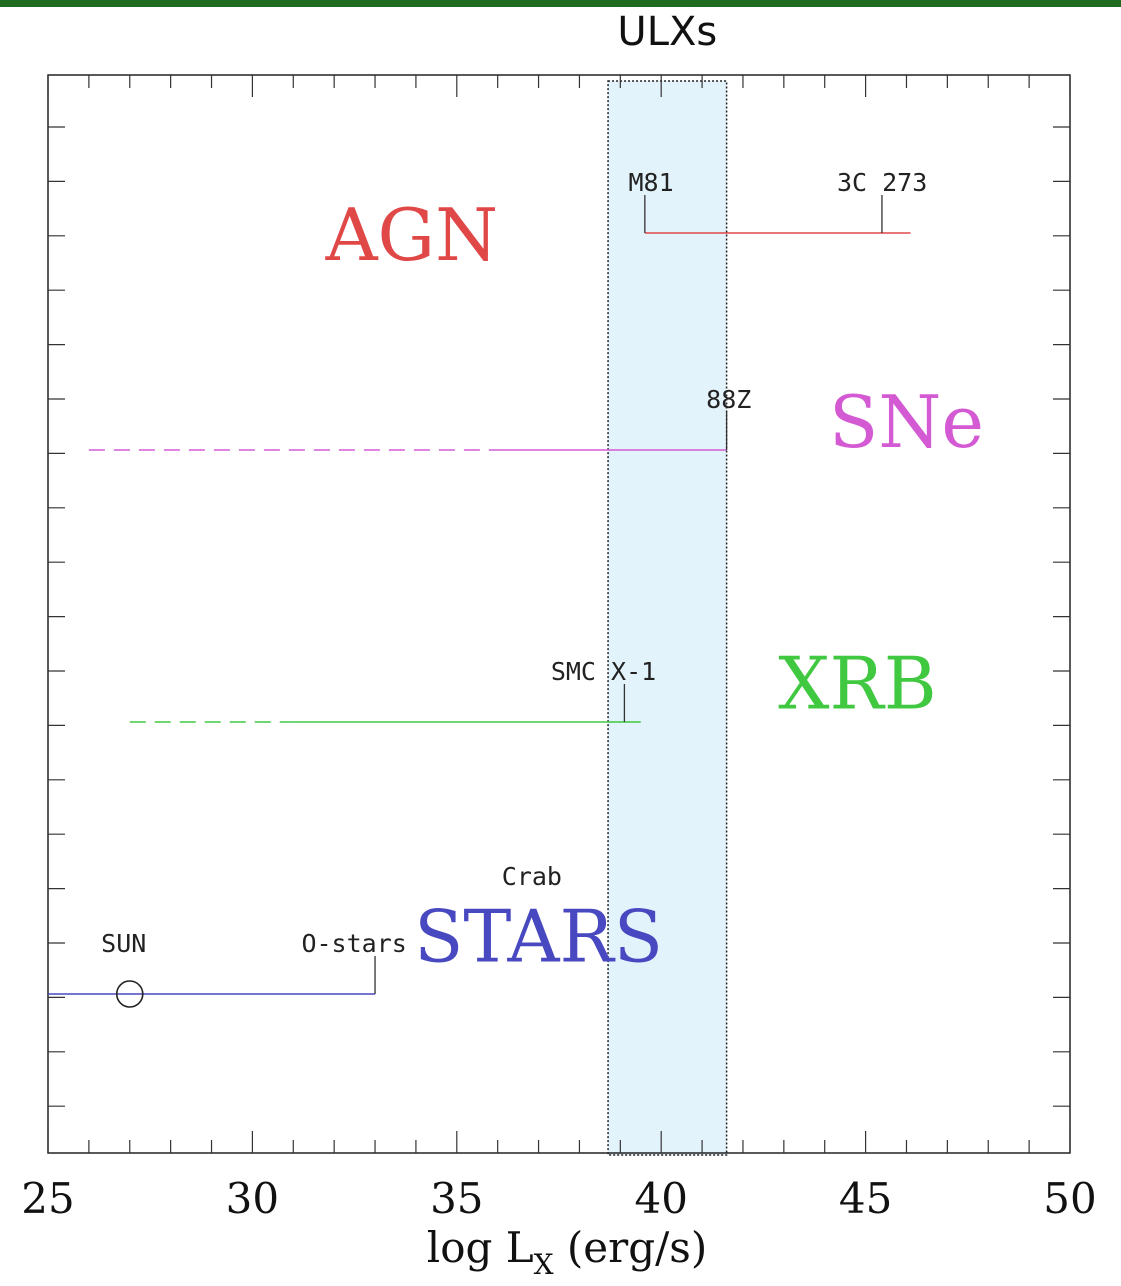  Describe the element at coordinates (728, 399) in the screenshot. I see `source-label-88z: 88Z` at that location.